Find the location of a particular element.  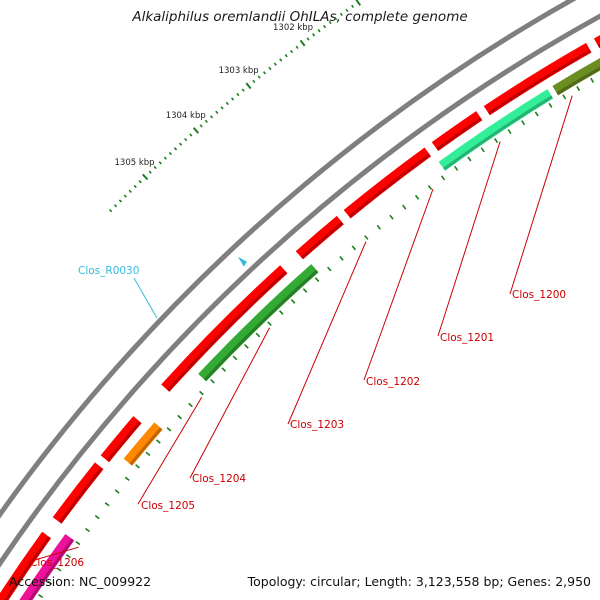

cds-red-9-shade is located at coordinates (598, 45).